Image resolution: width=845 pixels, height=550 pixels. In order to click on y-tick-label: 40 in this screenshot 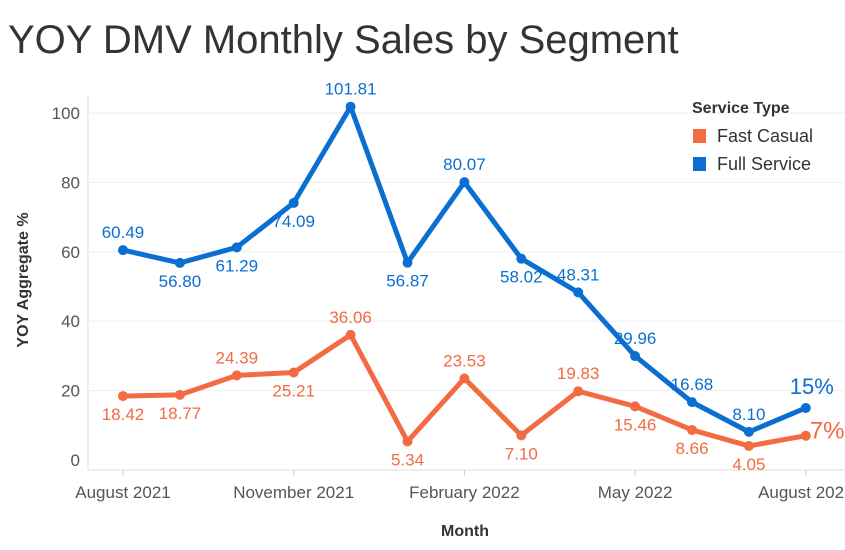, I will do `click(70, 321)`.